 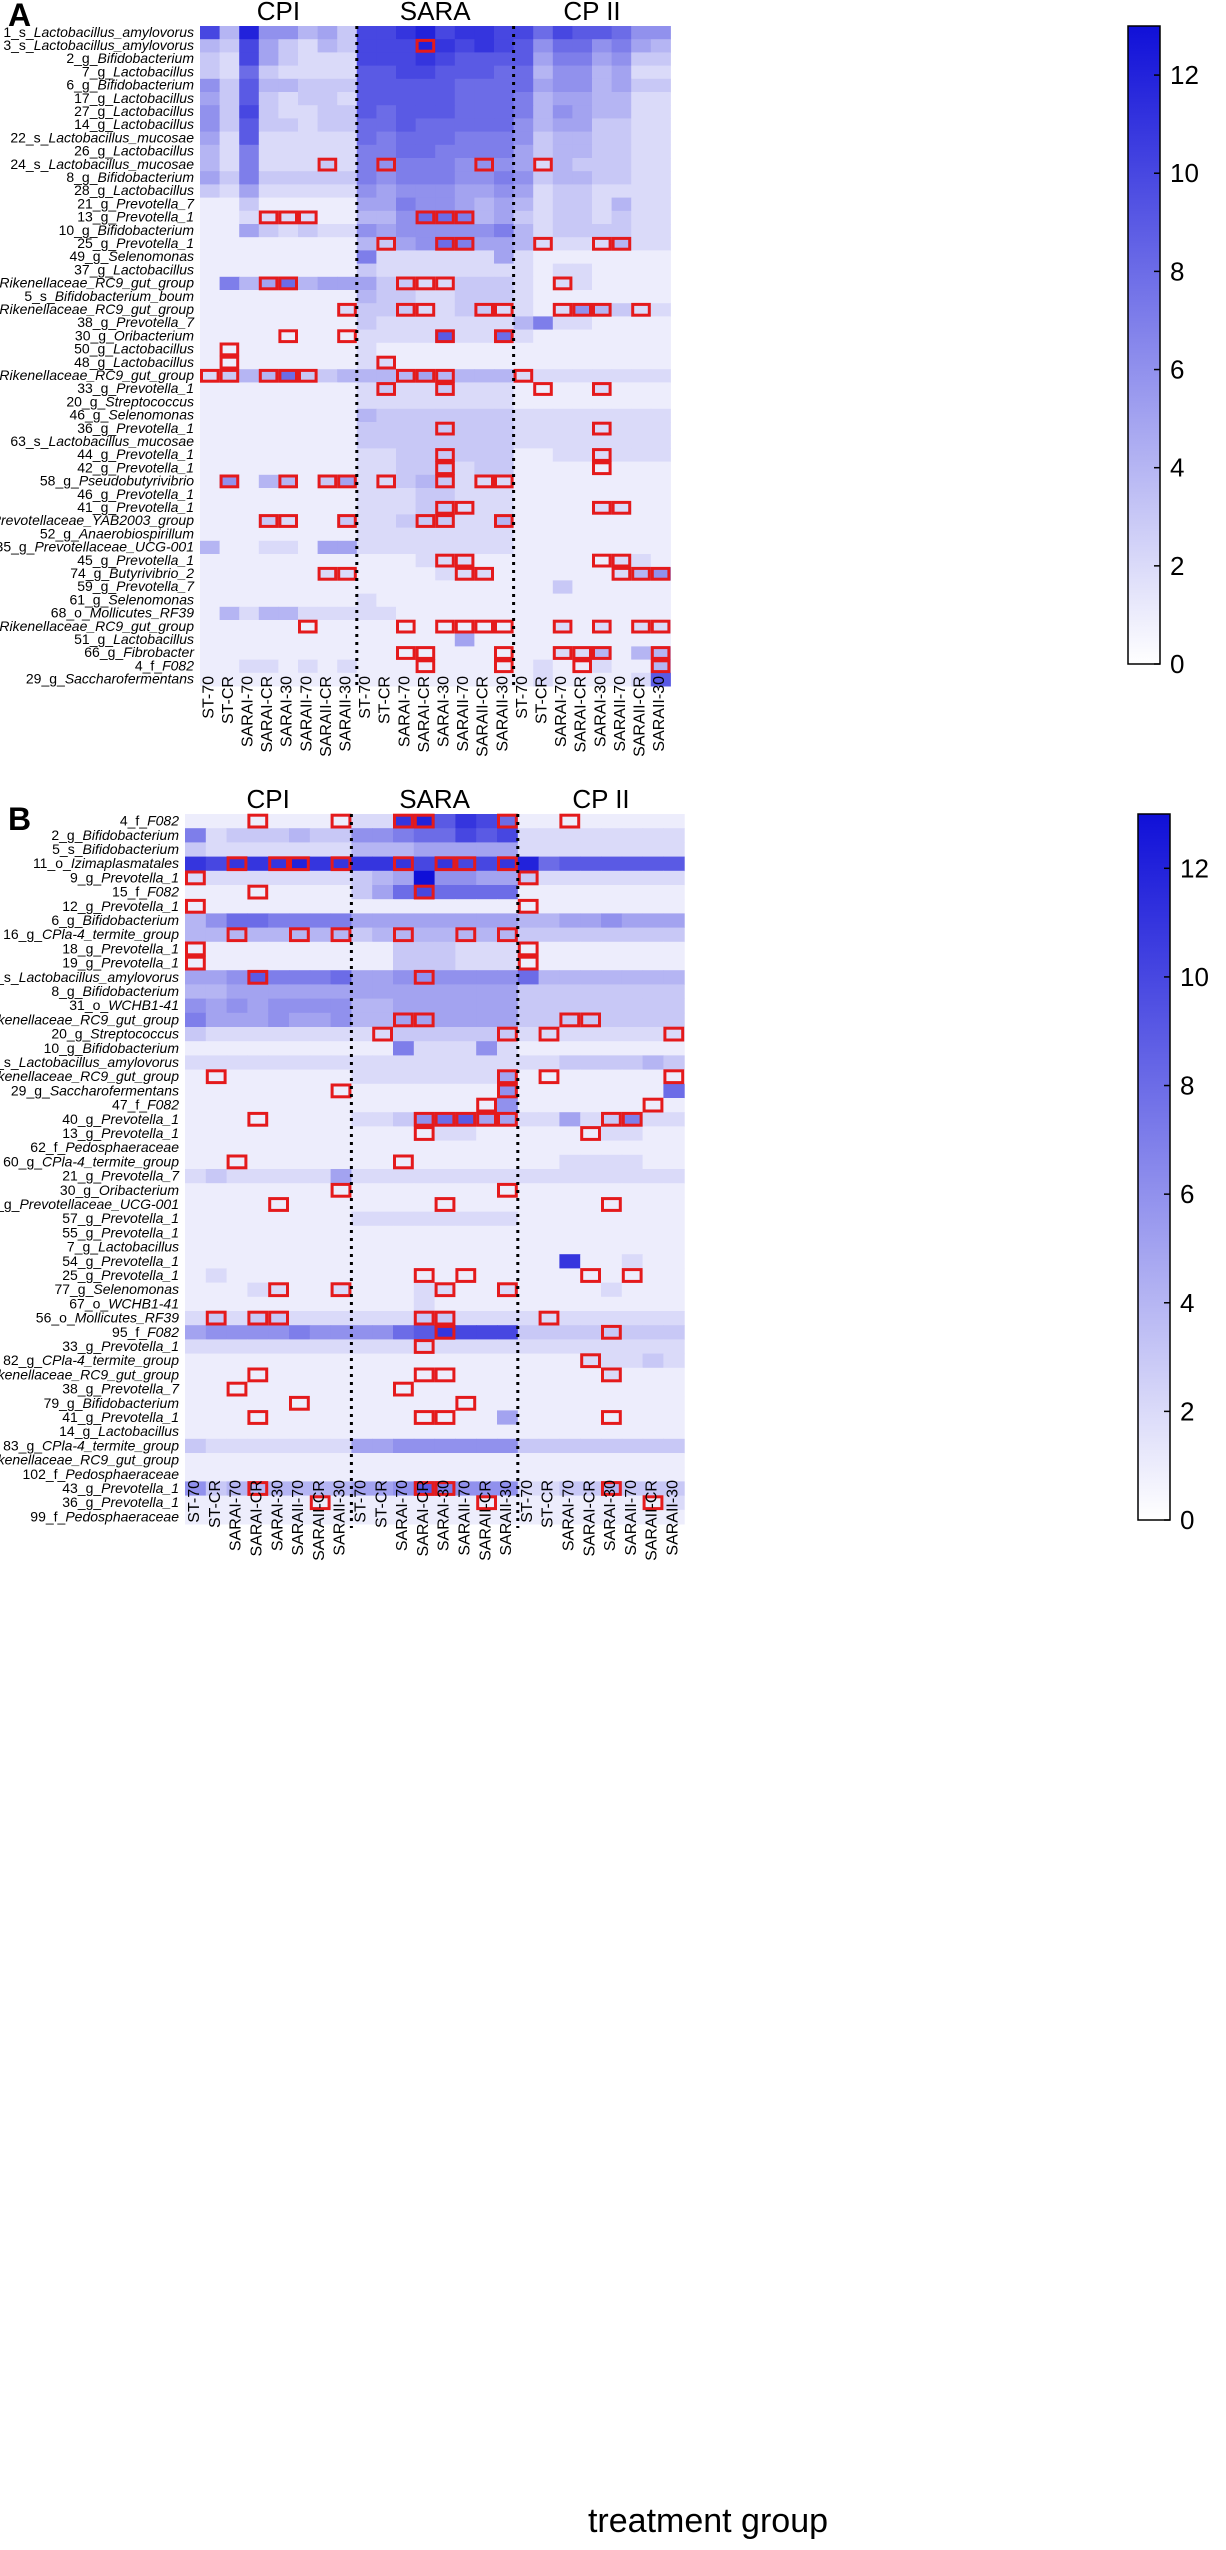 I want to click on row-label: 99_f_Pedosphaeraceae, so click(x=104, y=1516).